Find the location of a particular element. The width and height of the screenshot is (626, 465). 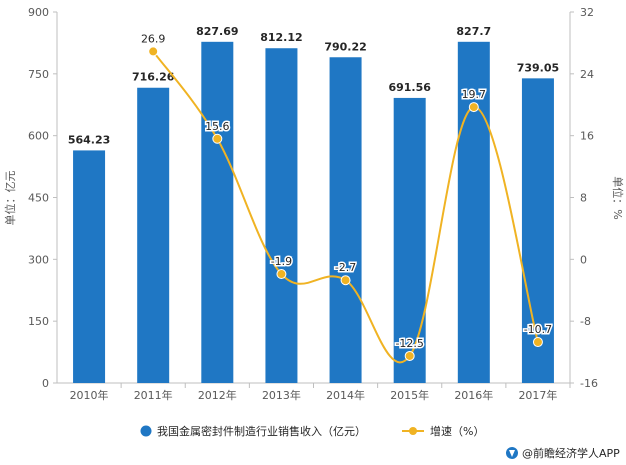

growth-data-label: 19.7 is located at coordinates (474, 94).